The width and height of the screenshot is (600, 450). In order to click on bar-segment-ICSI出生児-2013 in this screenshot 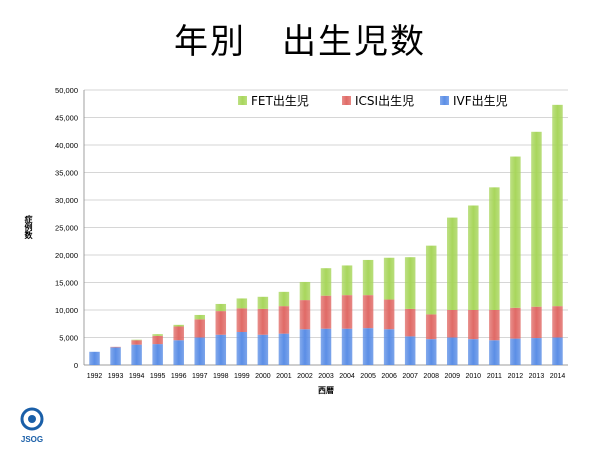, I will do `click(536, 322)`.